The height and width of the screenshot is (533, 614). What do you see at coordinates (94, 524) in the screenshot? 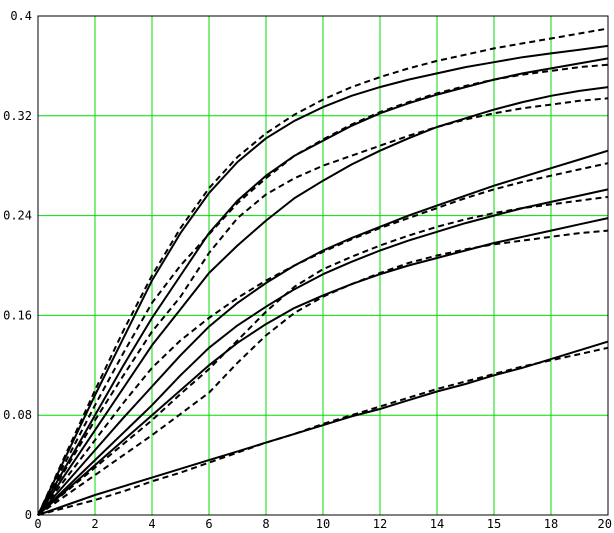
I see `x-tick-label: 2` at bounding box center [94, 524].